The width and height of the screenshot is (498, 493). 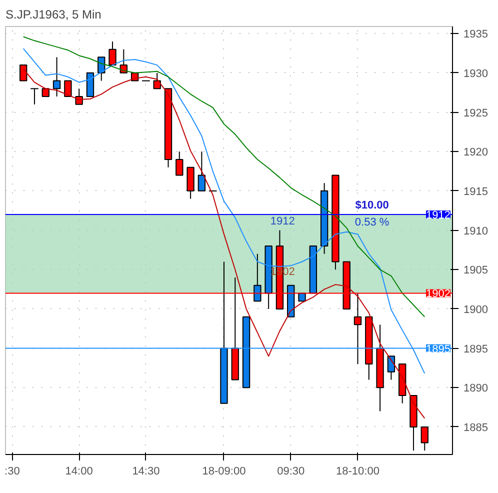 I want to click on y-tick-label: 1910, so click(x=476, y=231).